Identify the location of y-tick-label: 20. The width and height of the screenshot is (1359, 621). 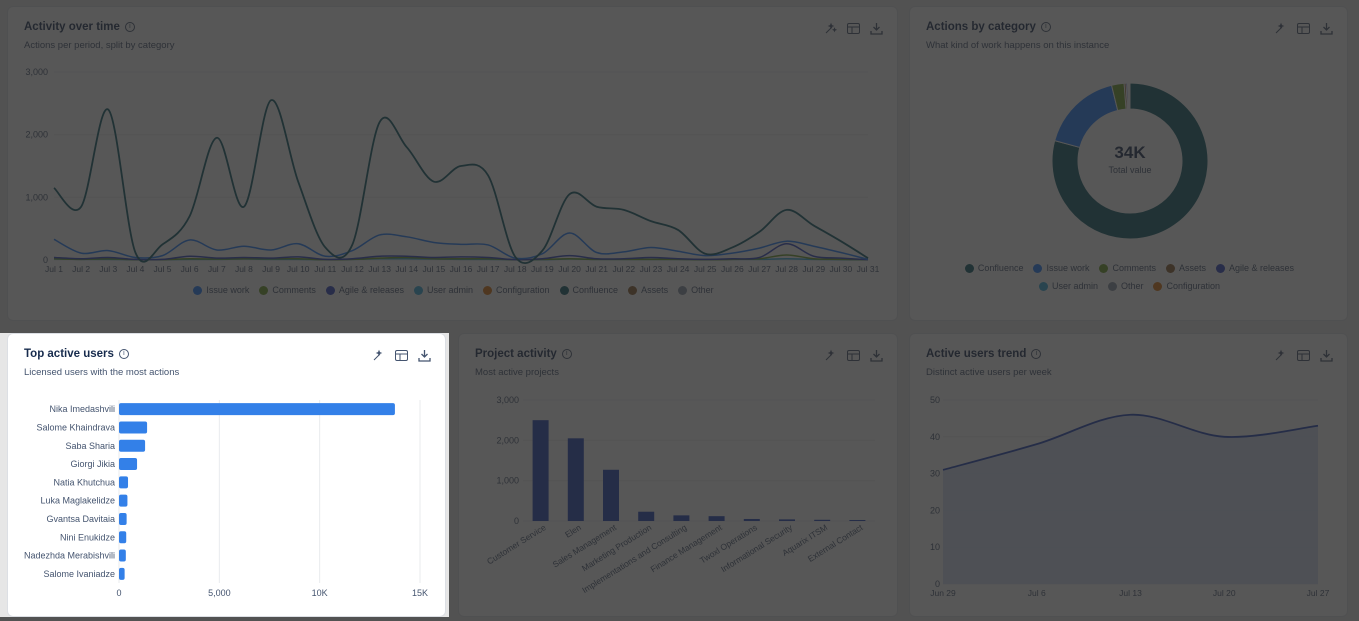
(935, 510).